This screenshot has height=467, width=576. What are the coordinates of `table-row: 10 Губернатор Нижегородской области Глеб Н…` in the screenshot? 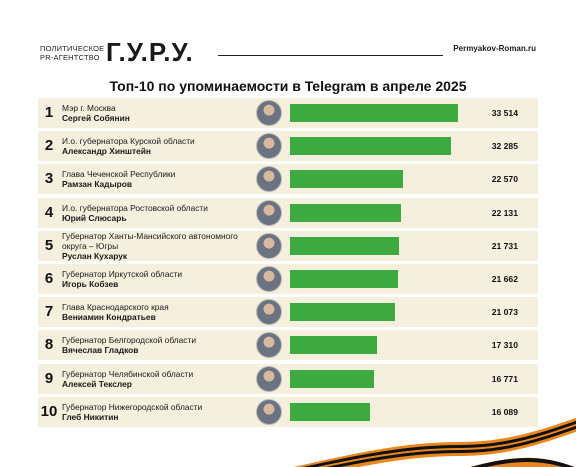 It's located at (288, 411).